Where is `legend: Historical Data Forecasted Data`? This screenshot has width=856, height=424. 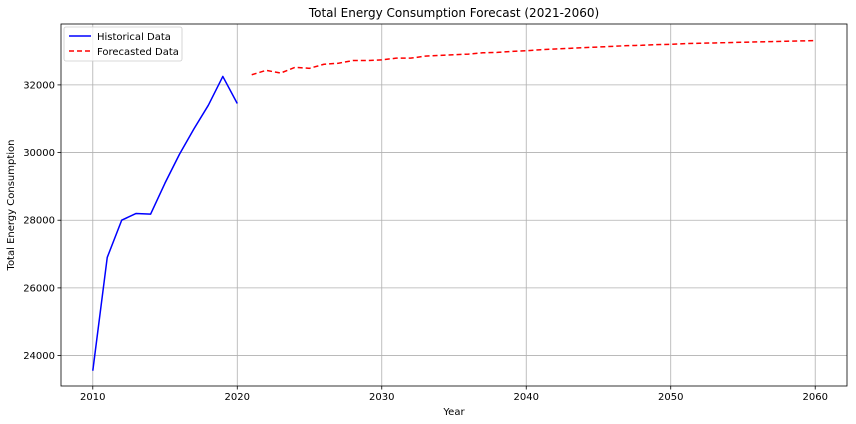 legend: Historical Data Forecasted Data is located at coordinates (123, 44).